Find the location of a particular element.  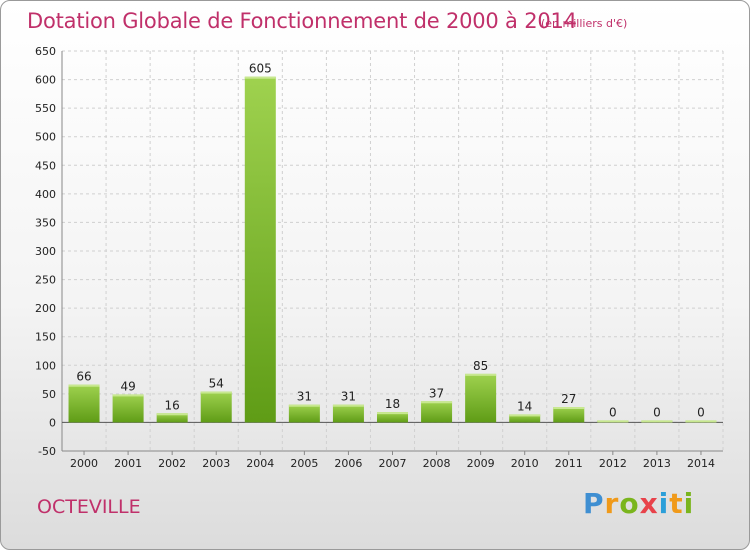

proxiti-logo: Proxiti is located at coordinates (638, 503).